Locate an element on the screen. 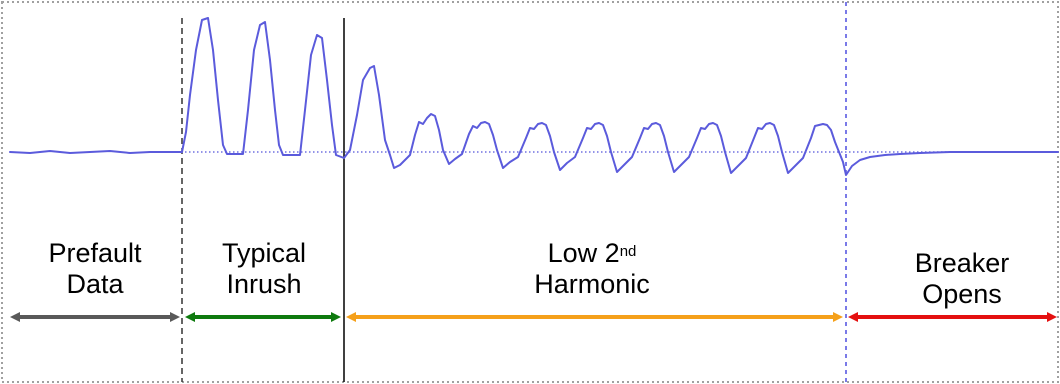 This screenshot has width=1060, height=384. harmonic-label-line1: Low 2nd is located at coordinates (592, 253).